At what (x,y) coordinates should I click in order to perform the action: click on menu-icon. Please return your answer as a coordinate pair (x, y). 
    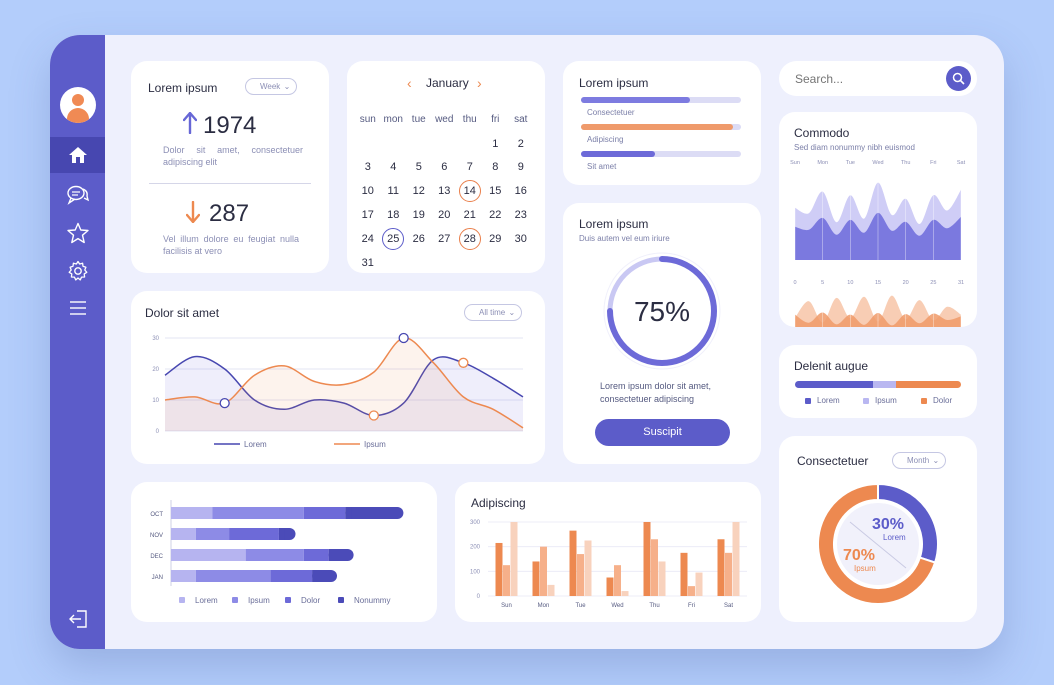
    Looking at the image, I should click on (77, 308).